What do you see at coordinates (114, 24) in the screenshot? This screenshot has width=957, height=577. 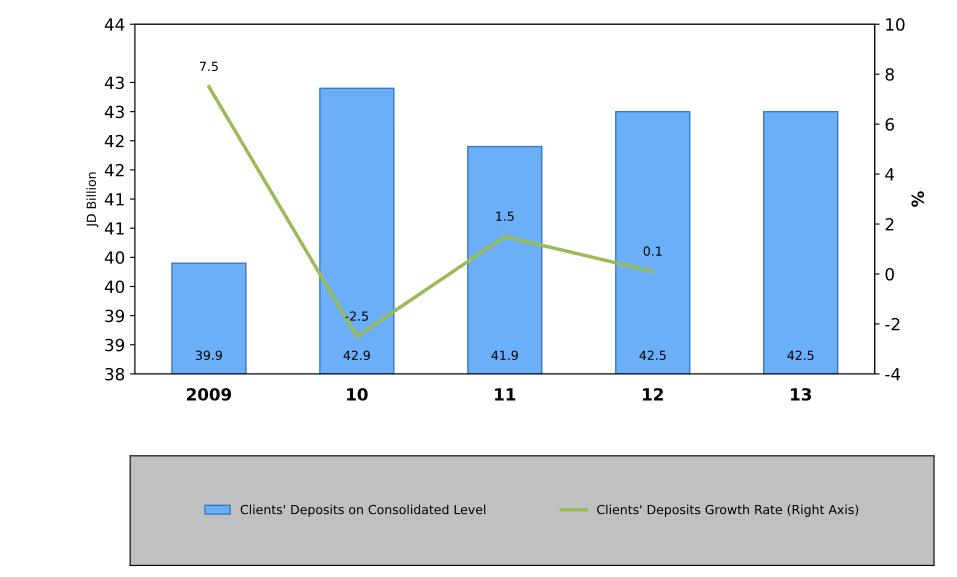 I see `y-tick-label: 44` at bounding box center [114, 24].